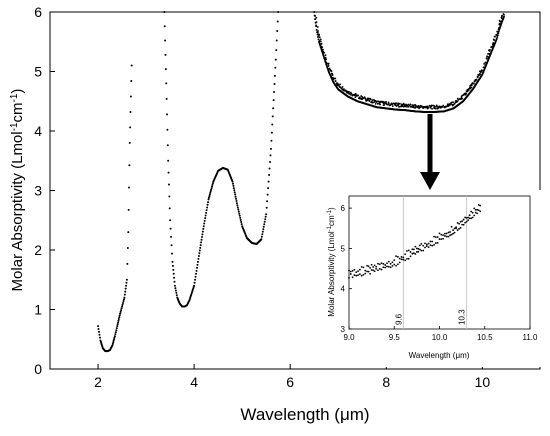  I want to click on callout-arrow, so click(430, 152).